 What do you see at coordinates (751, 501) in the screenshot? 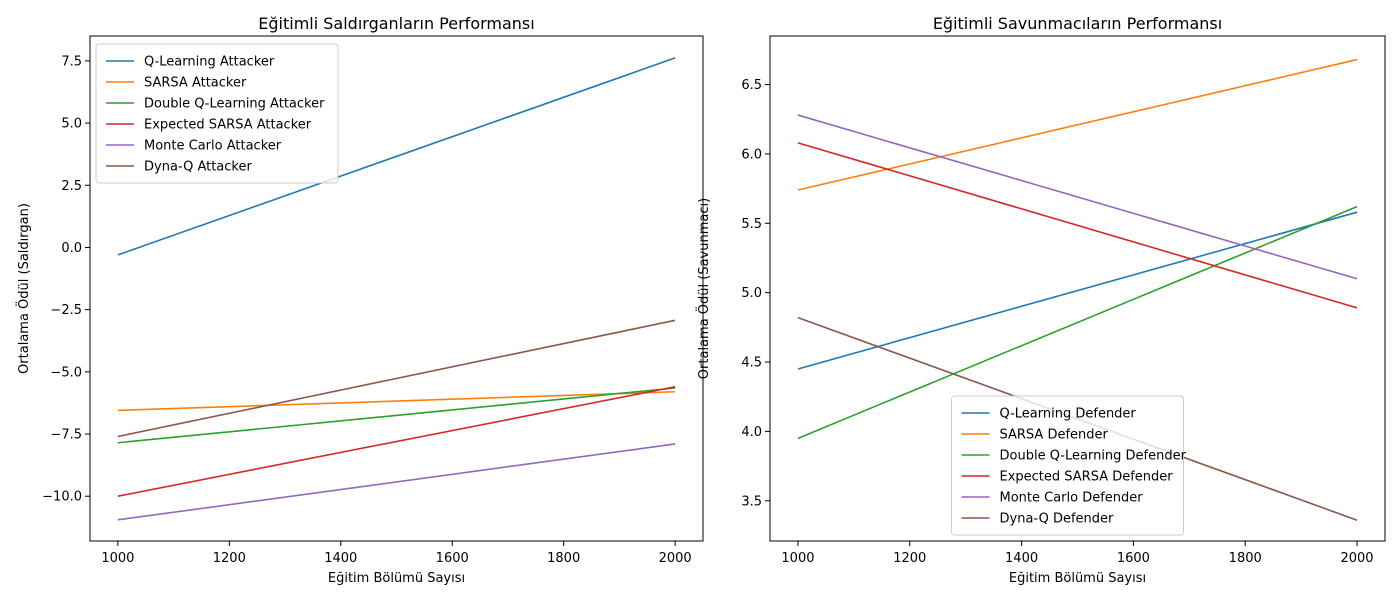
I see `y-tick-label: 3.5` at bounding box center [751, 501].